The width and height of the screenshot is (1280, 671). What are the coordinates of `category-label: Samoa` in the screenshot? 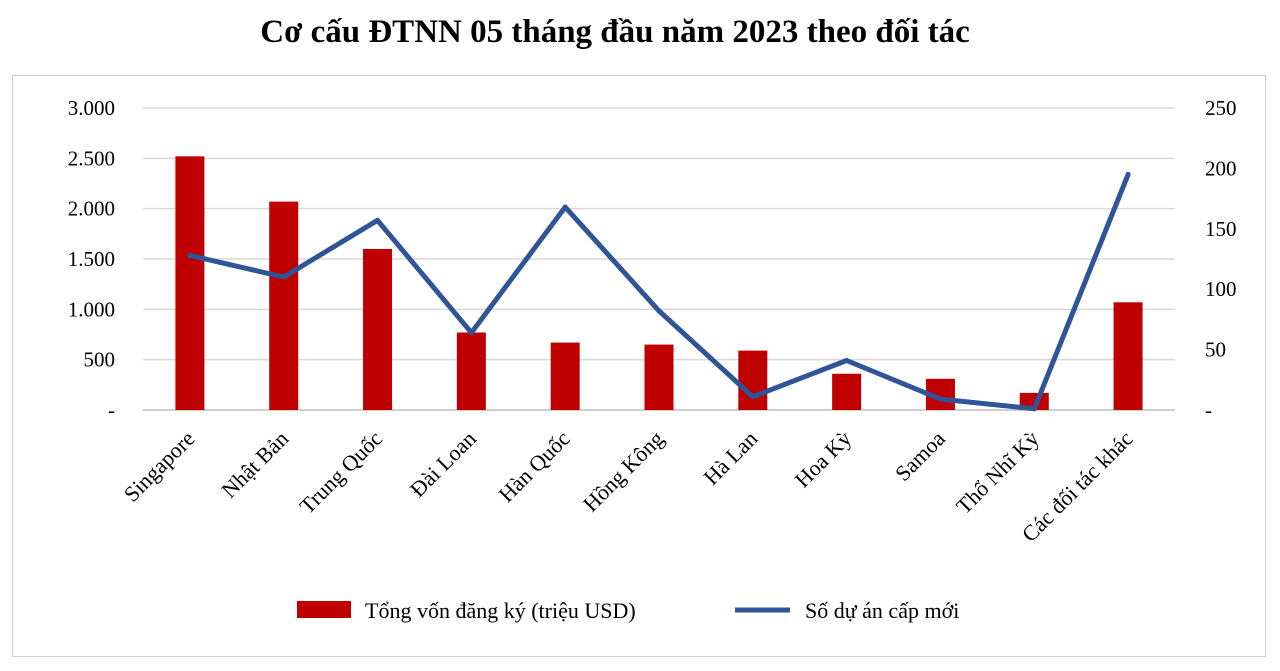 It's located at (920, 456).